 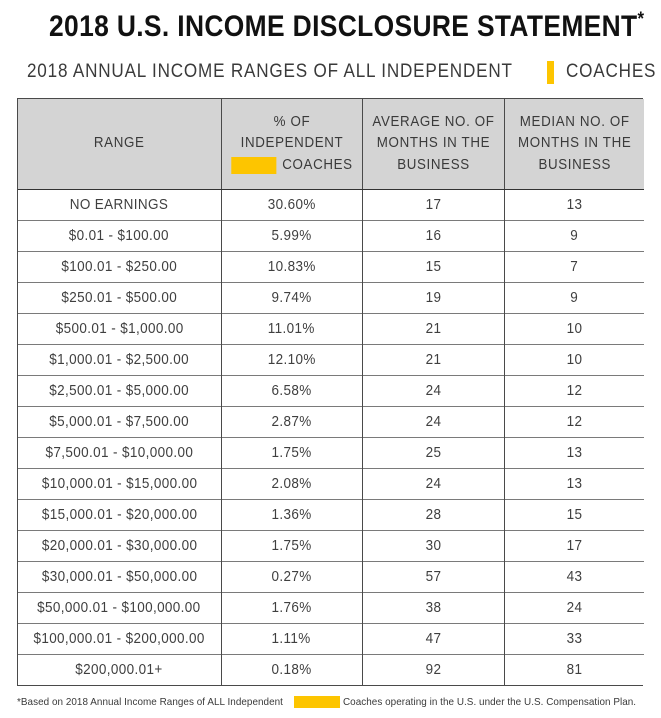 What do you see at coordinates (119, 267) in the screenshot?
I see `cell-range-text: $100.01 - $250.00` at bounding box center [119, 267].